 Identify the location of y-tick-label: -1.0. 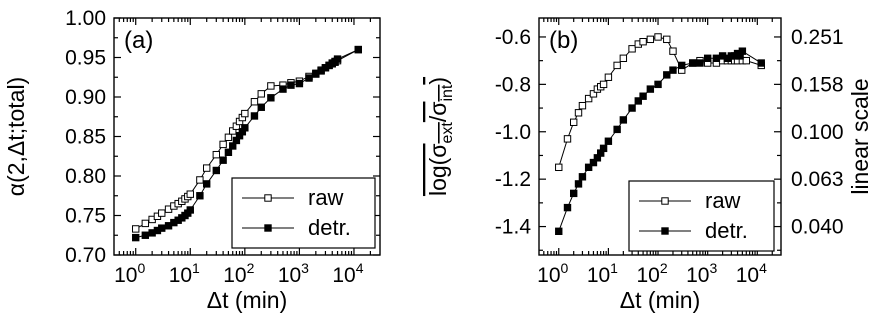
(513, 132).